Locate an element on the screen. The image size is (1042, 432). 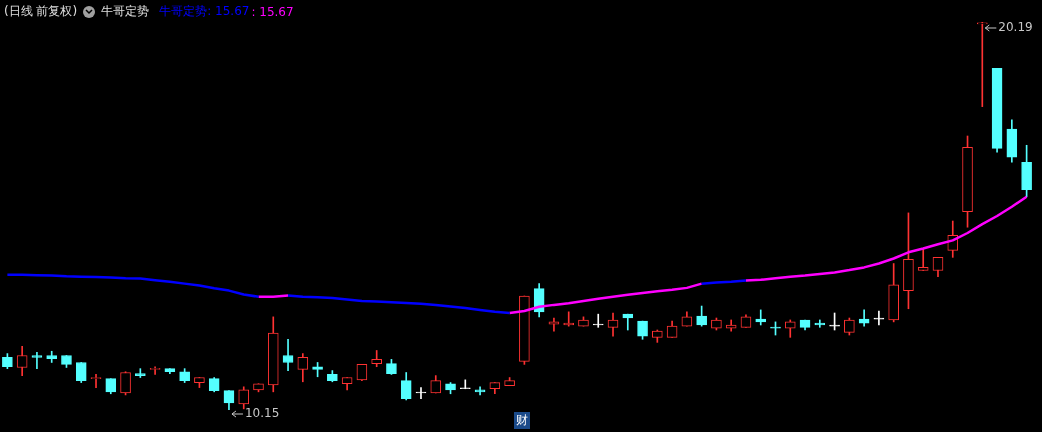
text: 牛哥定势: 15.67 is located at coordinates (204, 11).